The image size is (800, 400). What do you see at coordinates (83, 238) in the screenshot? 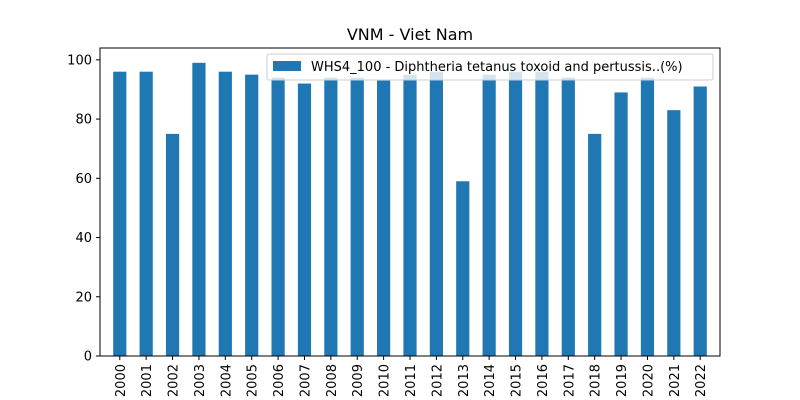
I see `y-tick-label: 40` at bounding box center [83, 238].